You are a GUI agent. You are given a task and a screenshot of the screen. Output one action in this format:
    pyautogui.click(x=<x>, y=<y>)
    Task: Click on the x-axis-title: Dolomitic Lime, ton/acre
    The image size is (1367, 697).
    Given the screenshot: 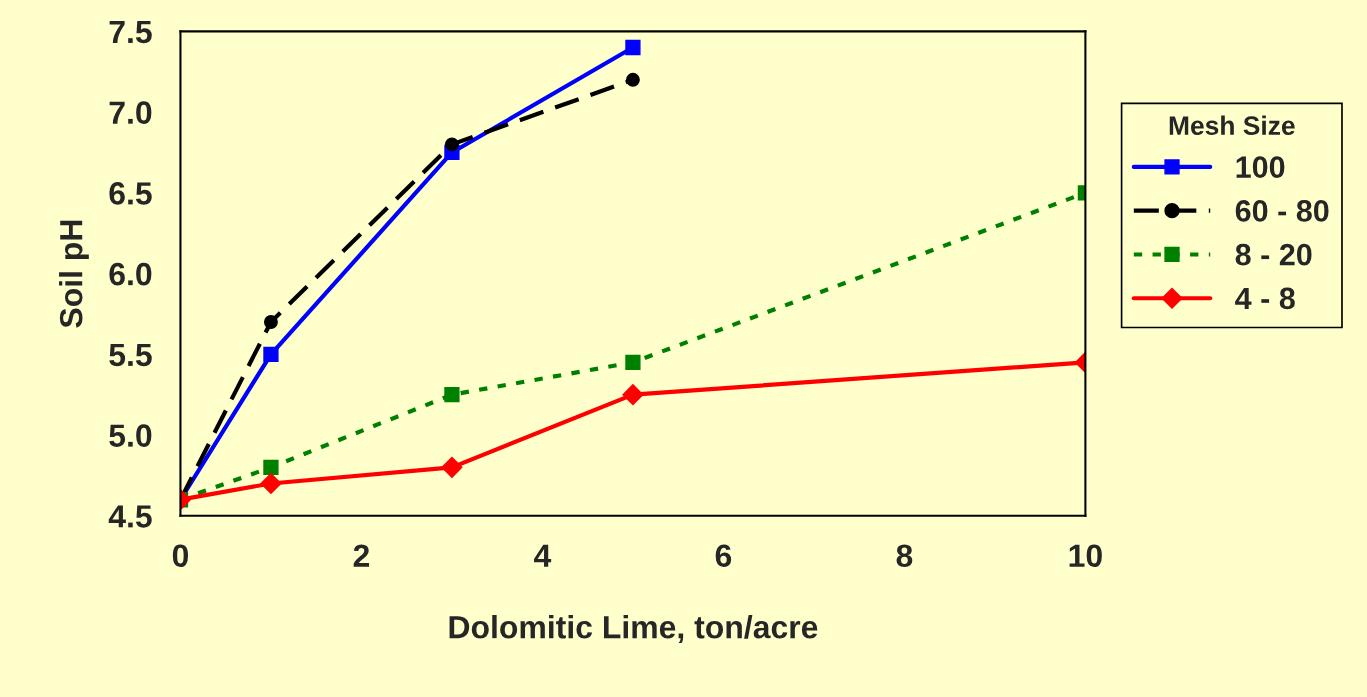 What is the action you would take?
    pyautogui.click(x=633, y=629)
    